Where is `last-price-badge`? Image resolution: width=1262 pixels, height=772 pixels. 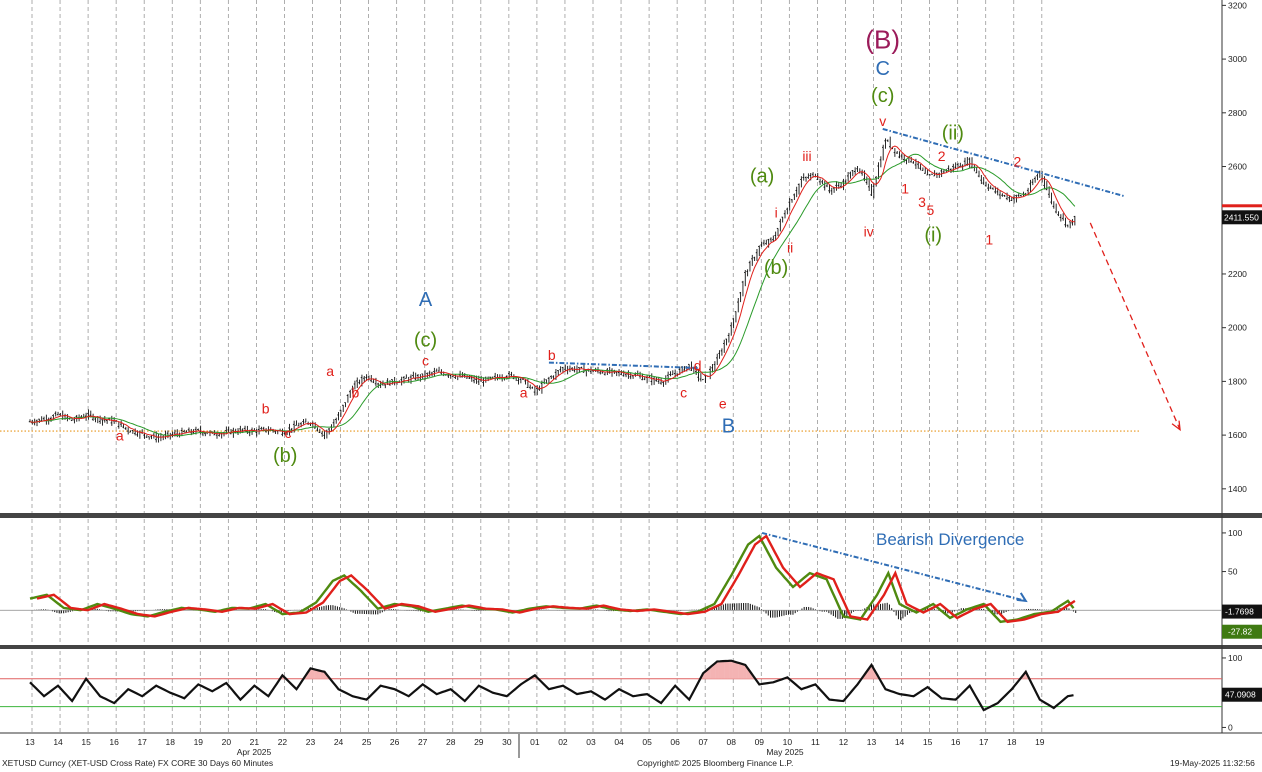 last-price-badge is located at coordinates (1242, 217).